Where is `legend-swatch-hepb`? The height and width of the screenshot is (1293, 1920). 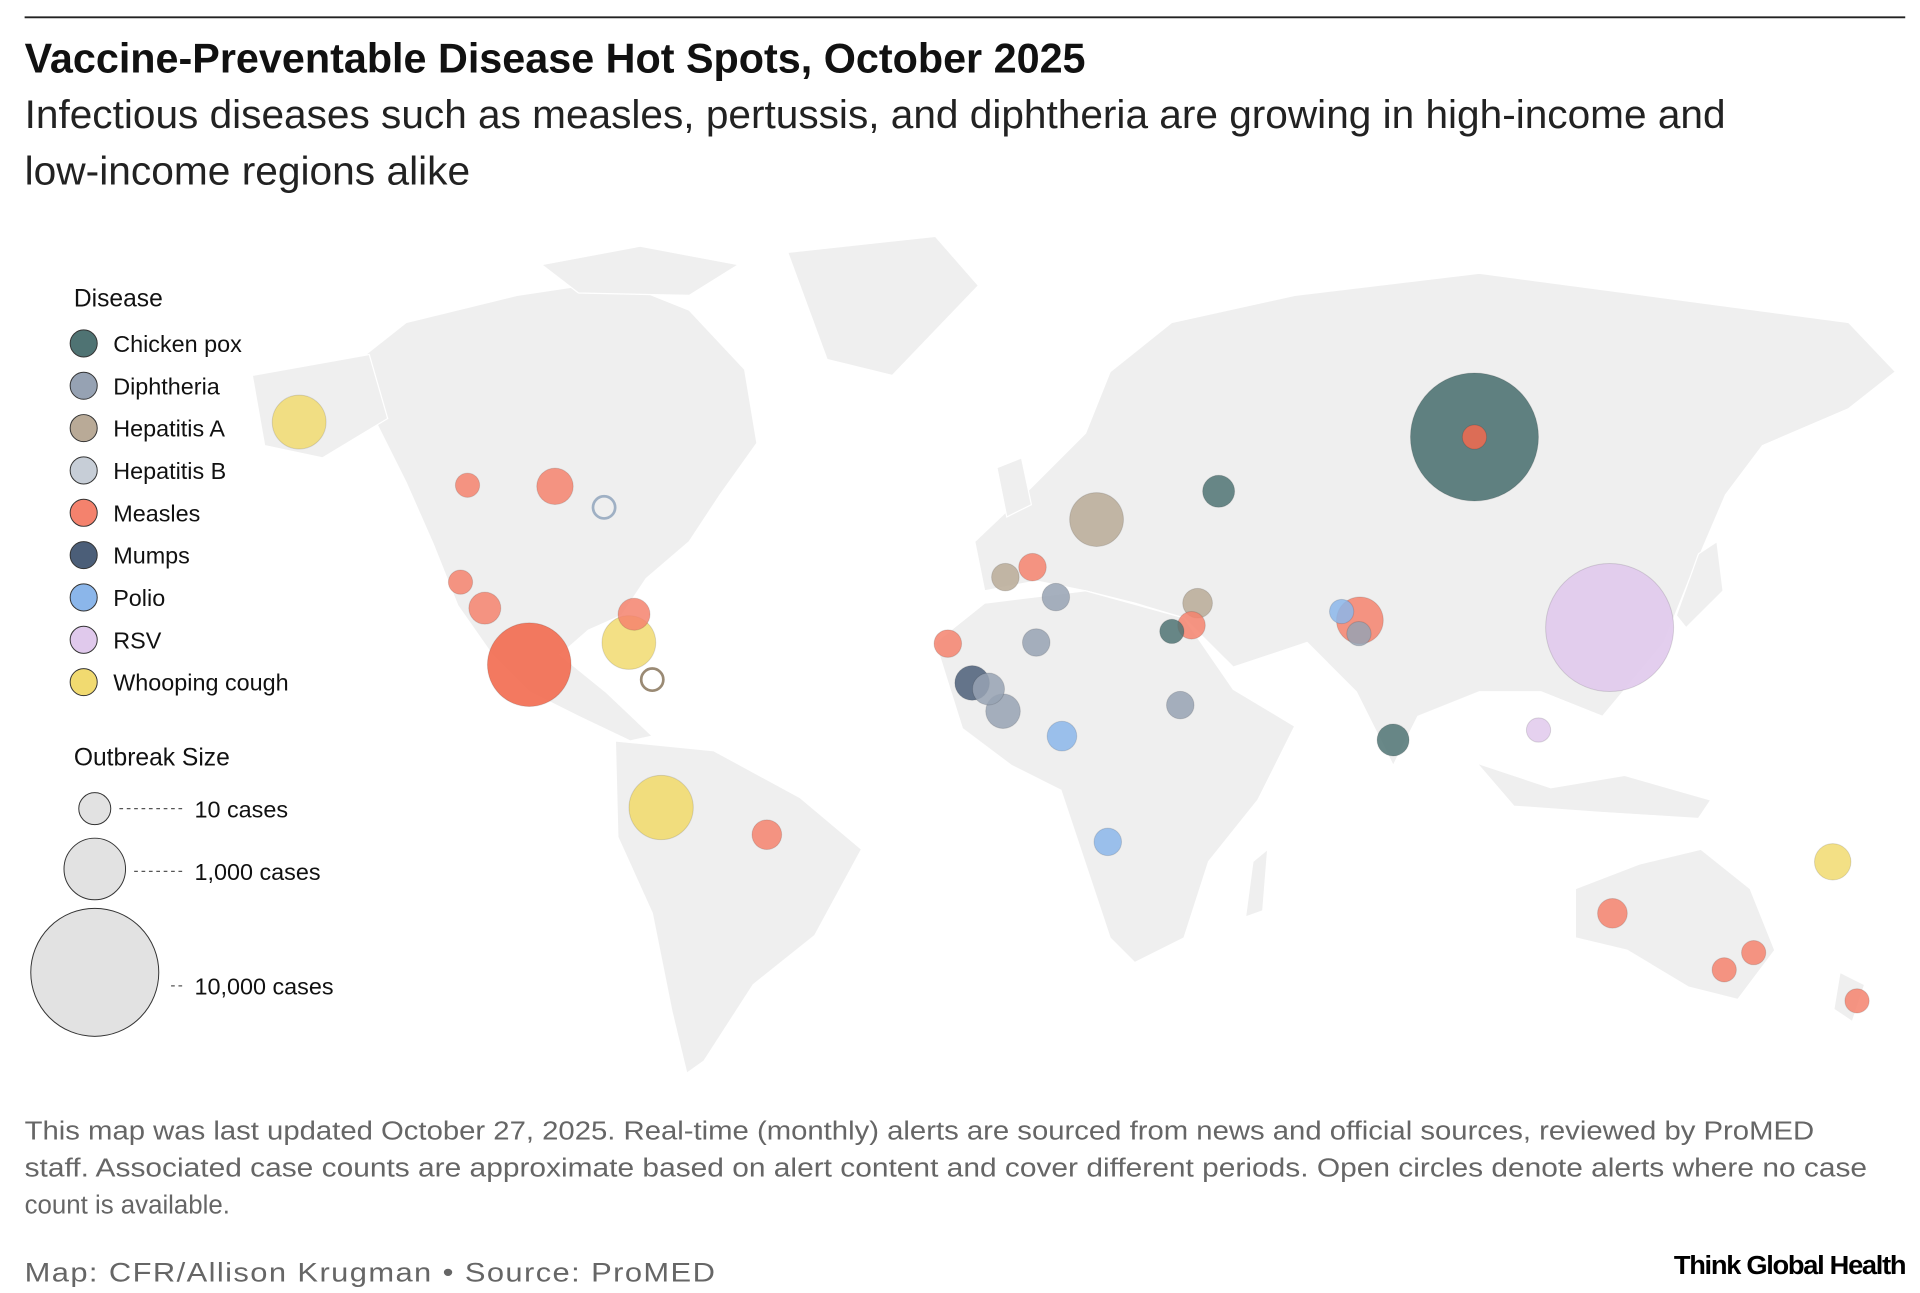
legend-swatch-hepb is located at coordinates (83, 470).